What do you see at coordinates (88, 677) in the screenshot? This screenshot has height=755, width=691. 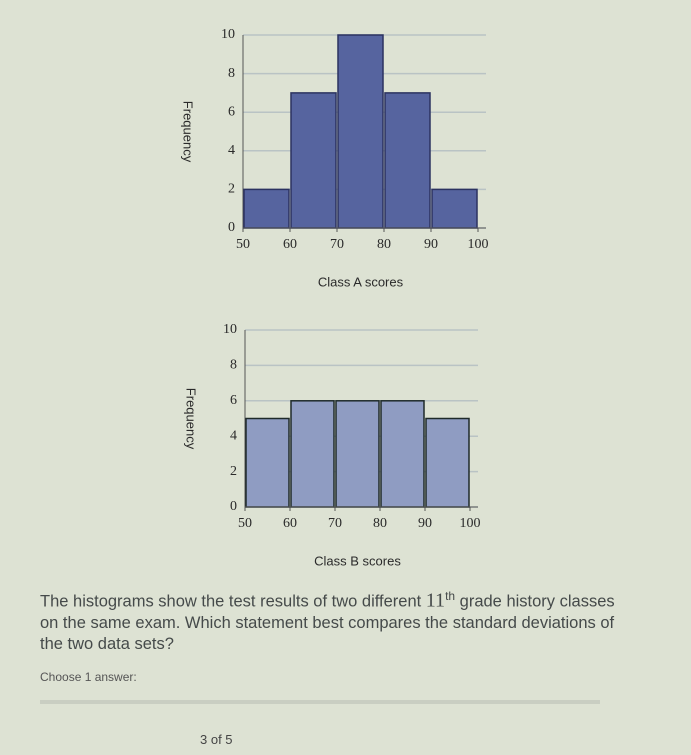 I see `prompt: Choose 1 answer:` at bounding box center [88, 677].